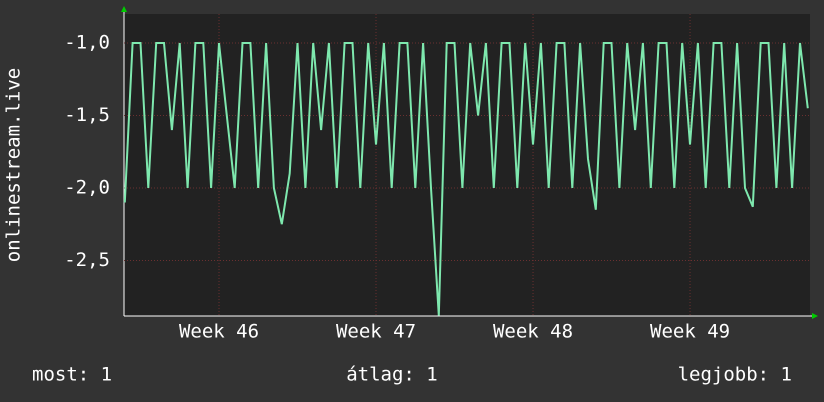 This screenshot has width=824, height=402. I want to click on y-tick-label: -2,5, so click(87, 260).